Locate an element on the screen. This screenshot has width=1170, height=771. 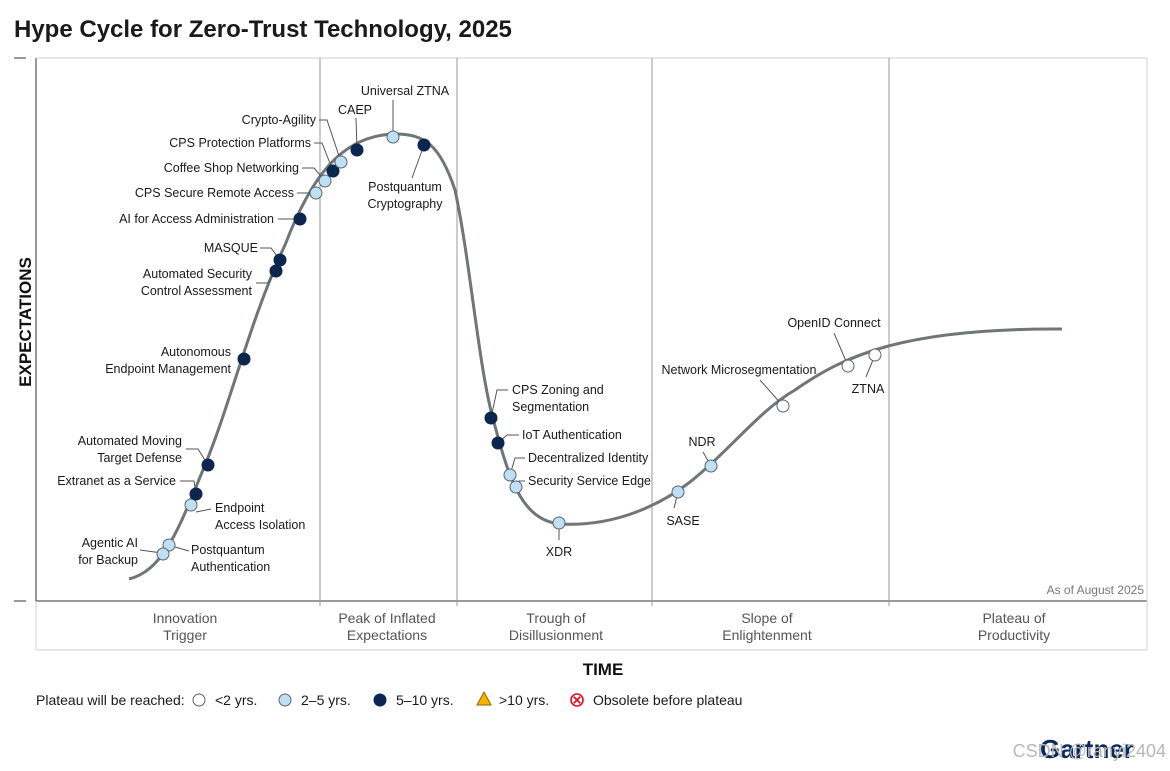
technology-label: ZTNA is located at coordinates (868, 389).